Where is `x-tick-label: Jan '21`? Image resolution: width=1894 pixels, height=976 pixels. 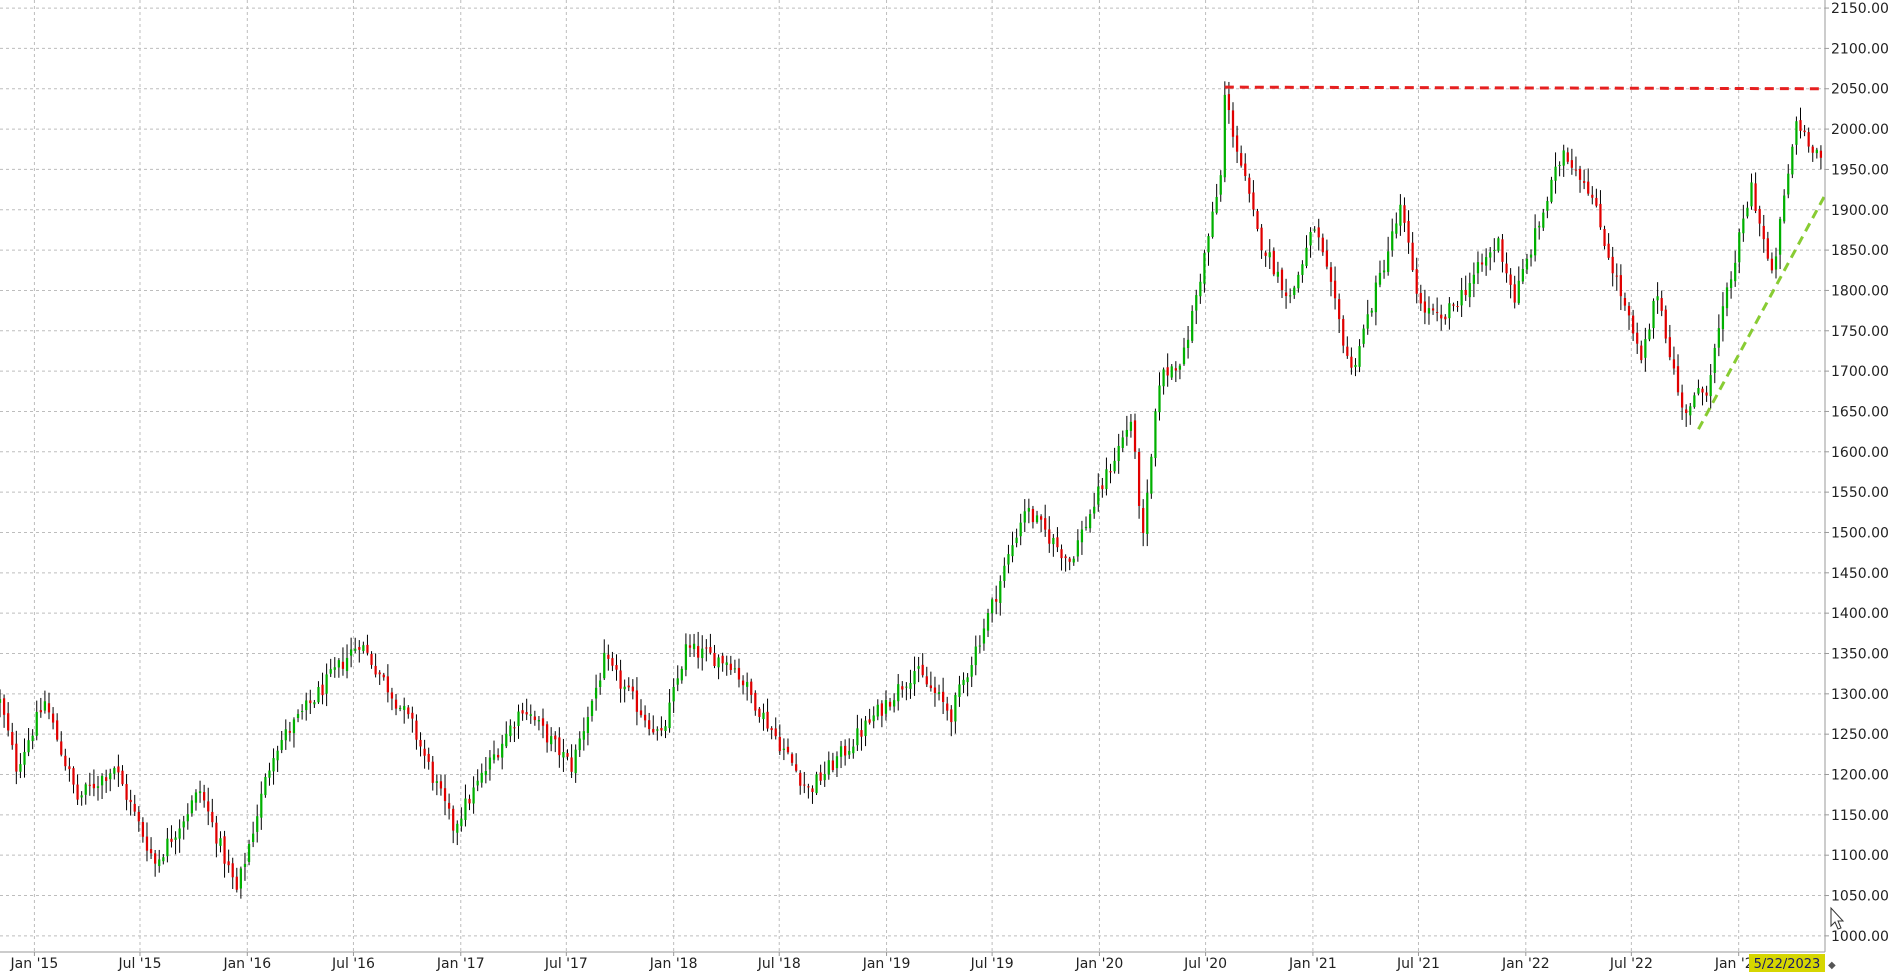 x-tick-label: Jan '21 is located at coordinates (1312, 964).